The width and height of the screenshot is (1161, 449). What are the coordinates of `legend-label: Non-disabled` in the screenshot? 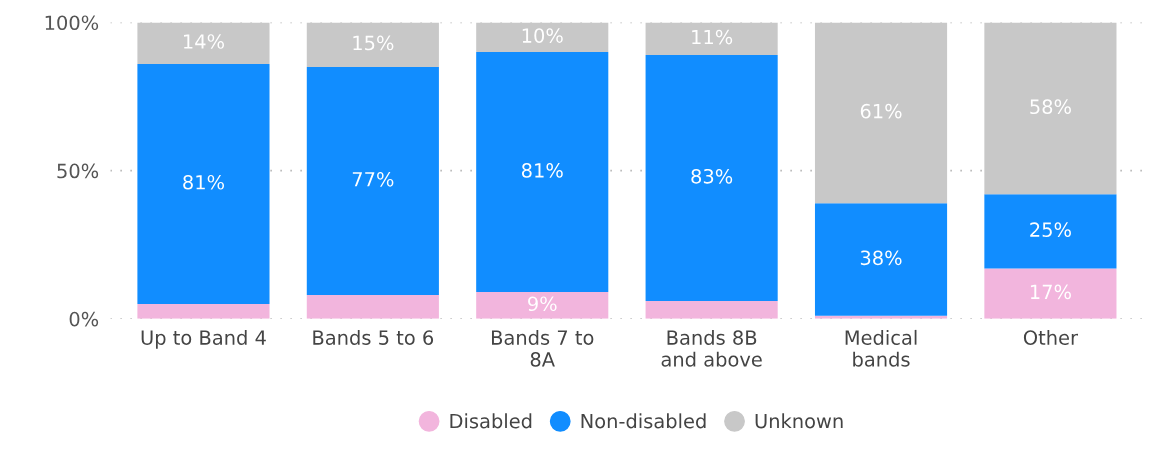 It's located at (643, 421).